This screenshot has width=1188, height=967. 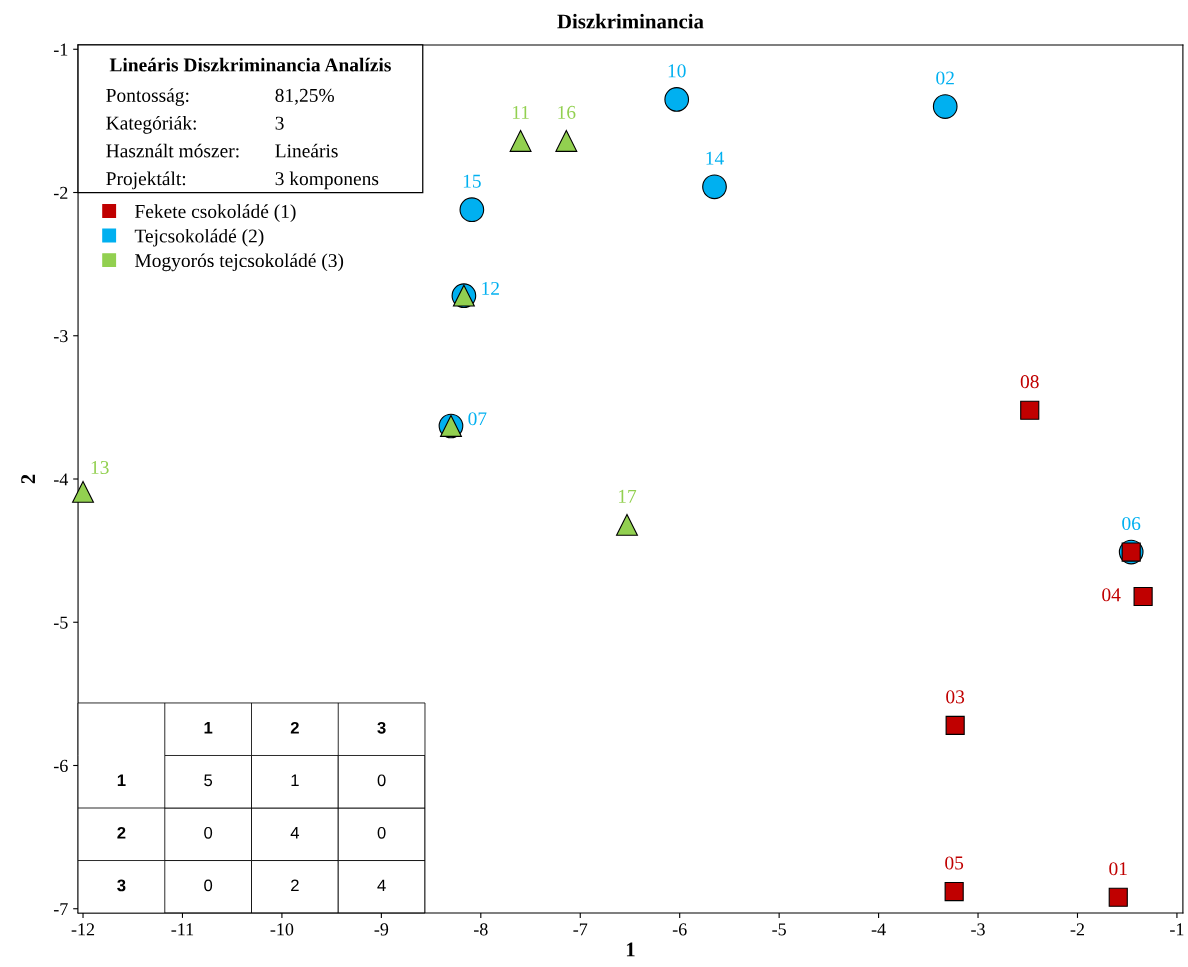 What do you see at coordinates (121, 780) in the screenshot?
I see `y-tick-label: 1` at bounding box center [121, 780].